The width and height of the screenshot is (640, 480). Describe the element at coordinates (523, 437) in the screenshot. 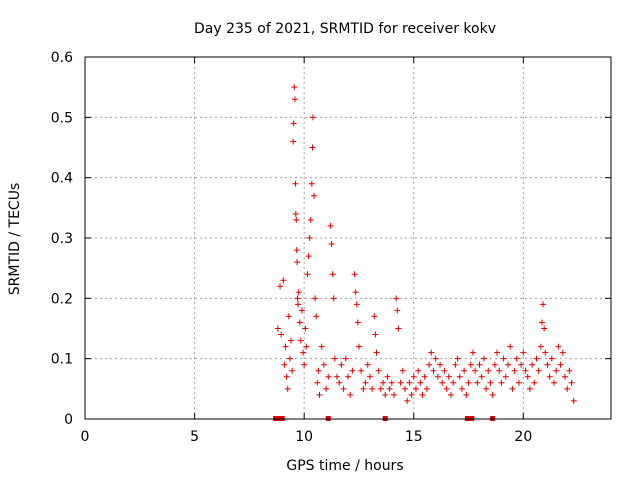

I see `x-tick-label: 20` at that location.